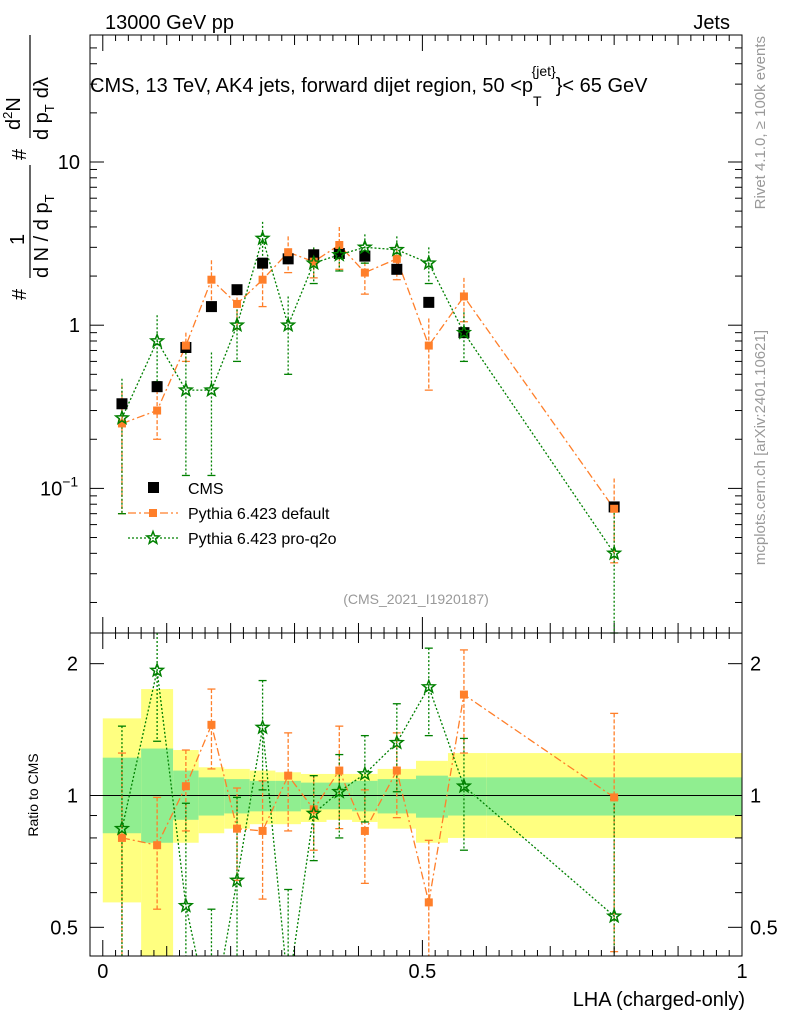 The image size is (786, 1024). Describe the element at coordinates (368, 798) in the screenshot. I see `ratio-pythia-default-line` at that location.